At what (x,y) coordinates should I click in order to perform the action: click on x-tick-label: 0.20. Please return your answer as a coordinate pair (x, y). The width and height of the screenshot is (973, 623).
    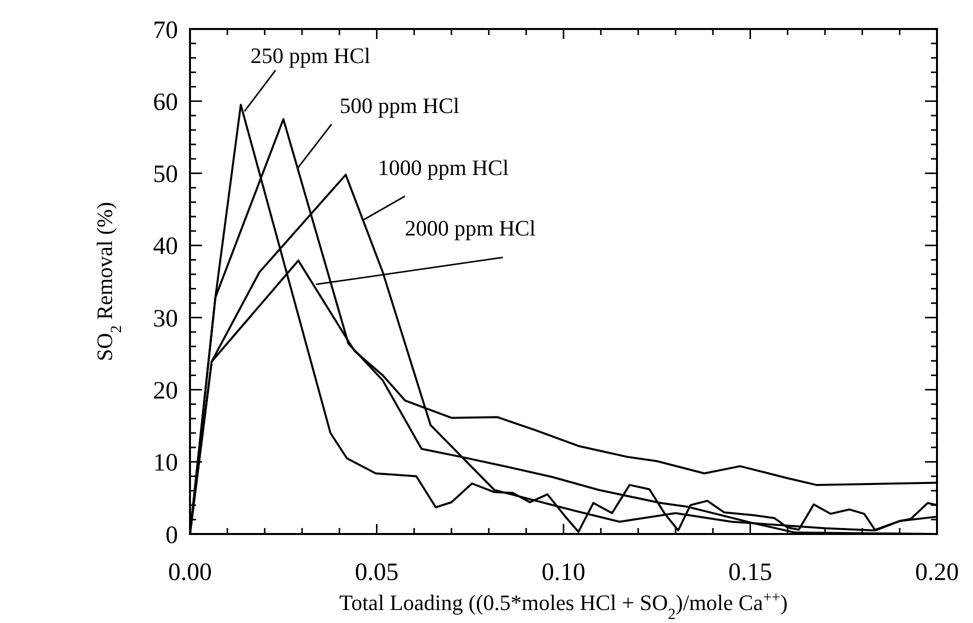
    Looking at the image, I should click on (937, 572).